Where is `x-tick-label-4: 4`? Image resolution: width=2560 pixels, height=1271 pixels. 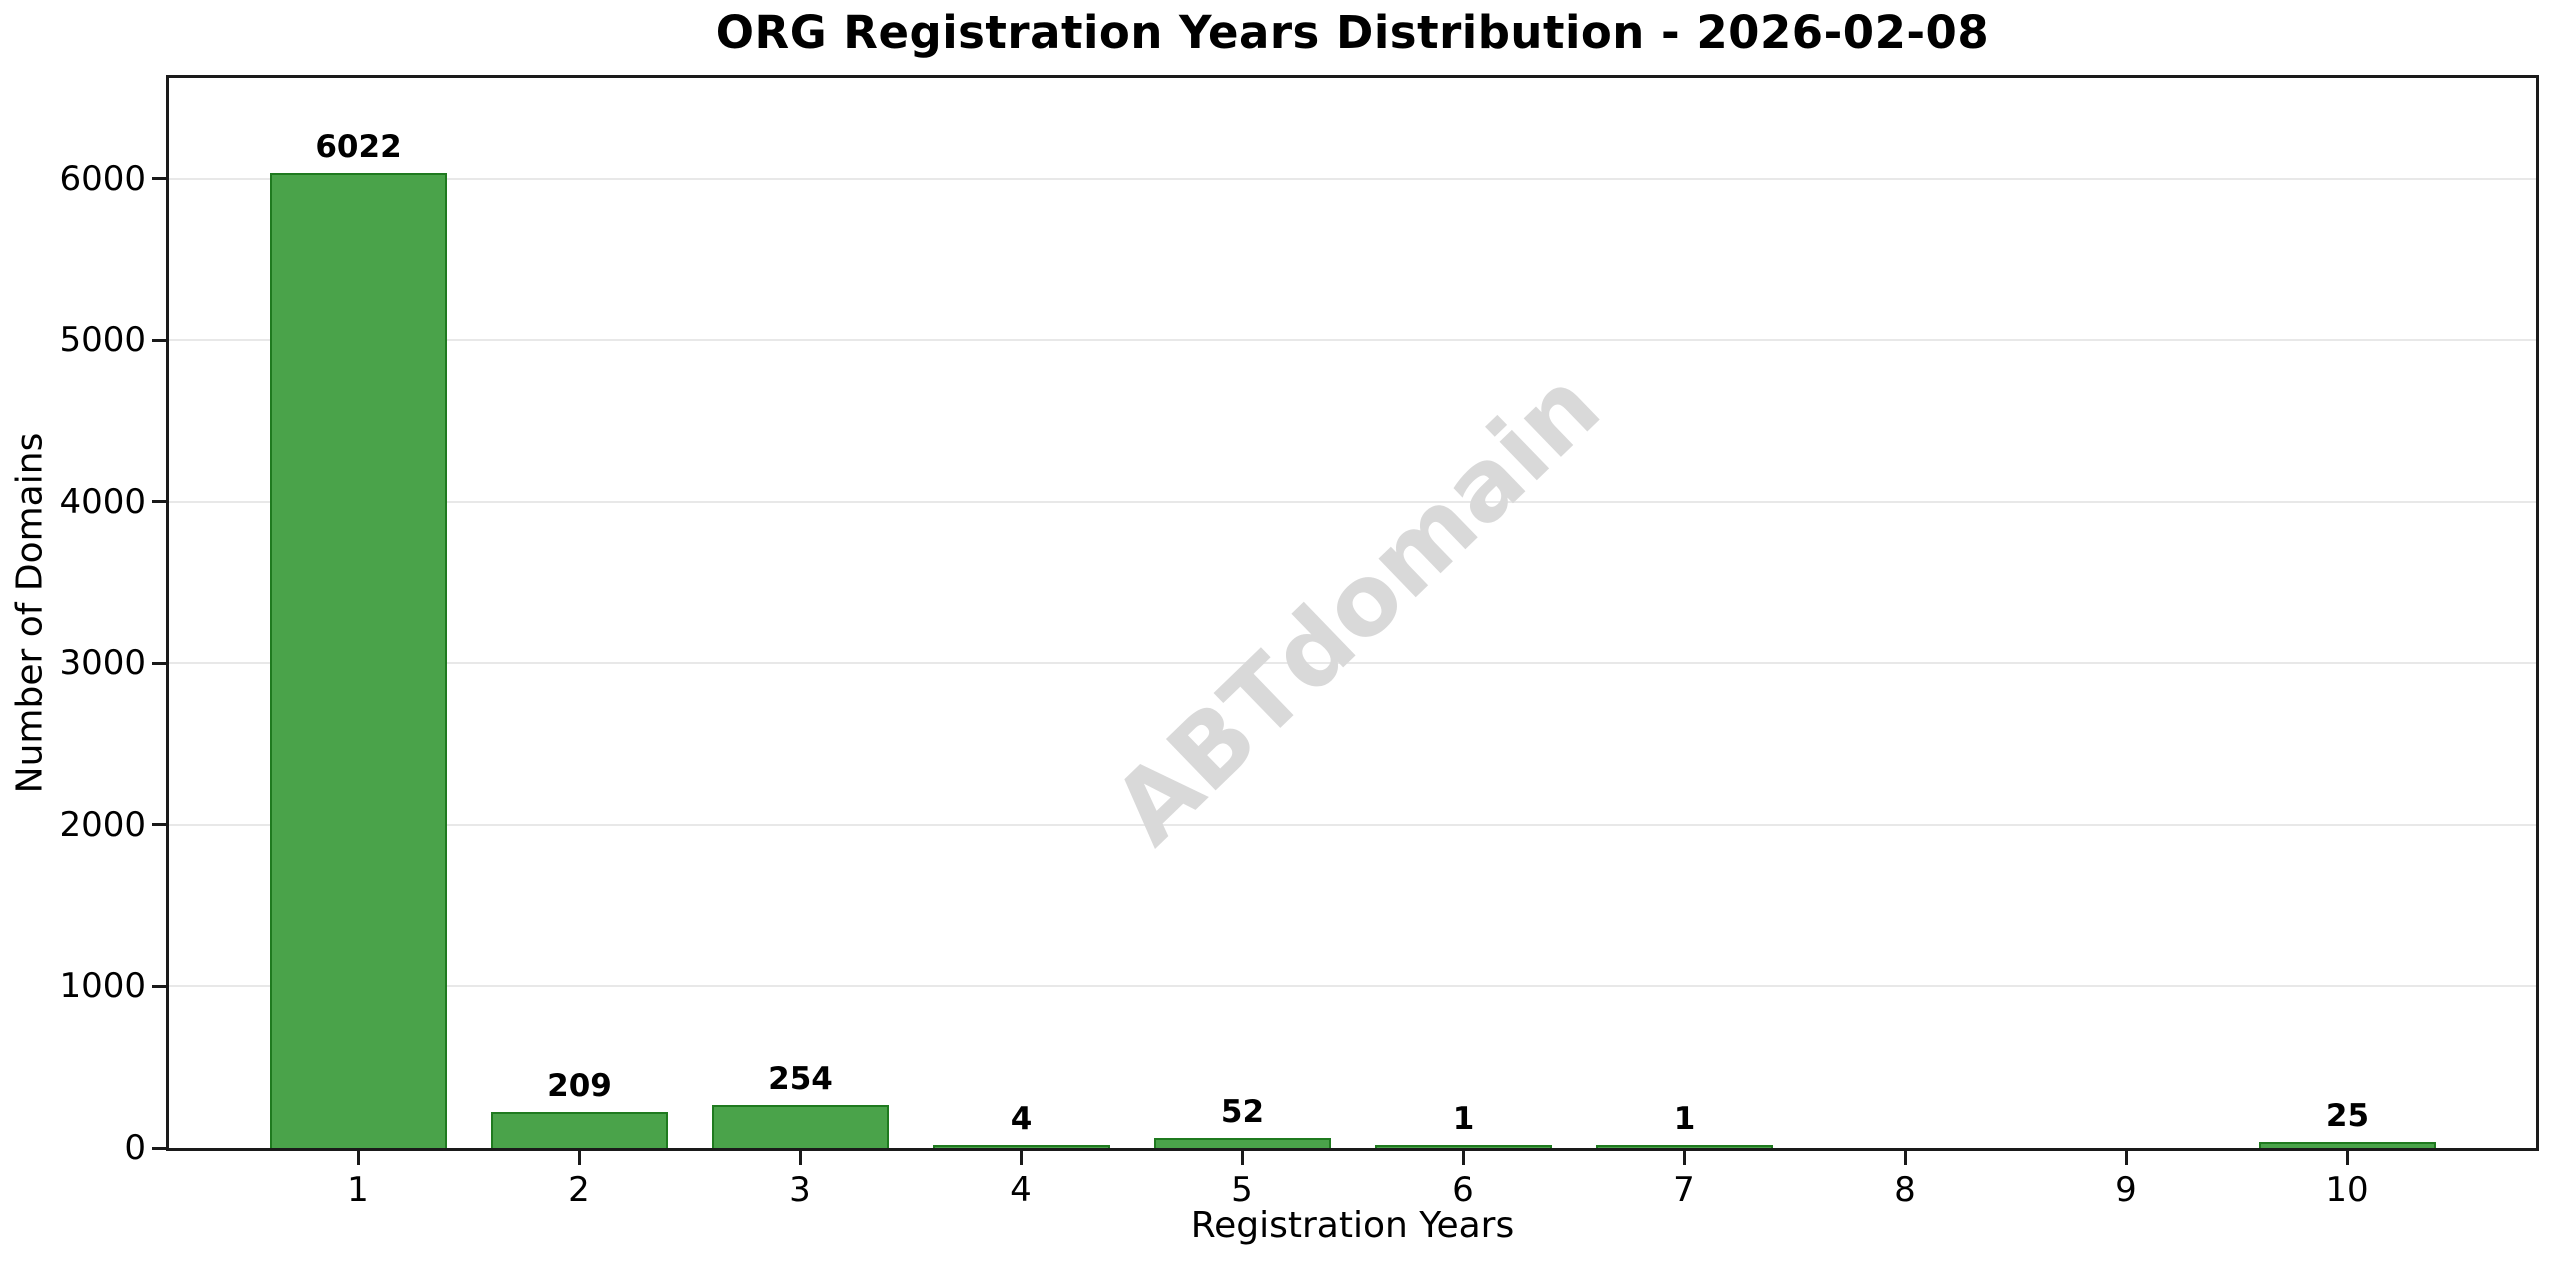 x-tick-label-4: 4 is located at coordinates (1021, 1190).